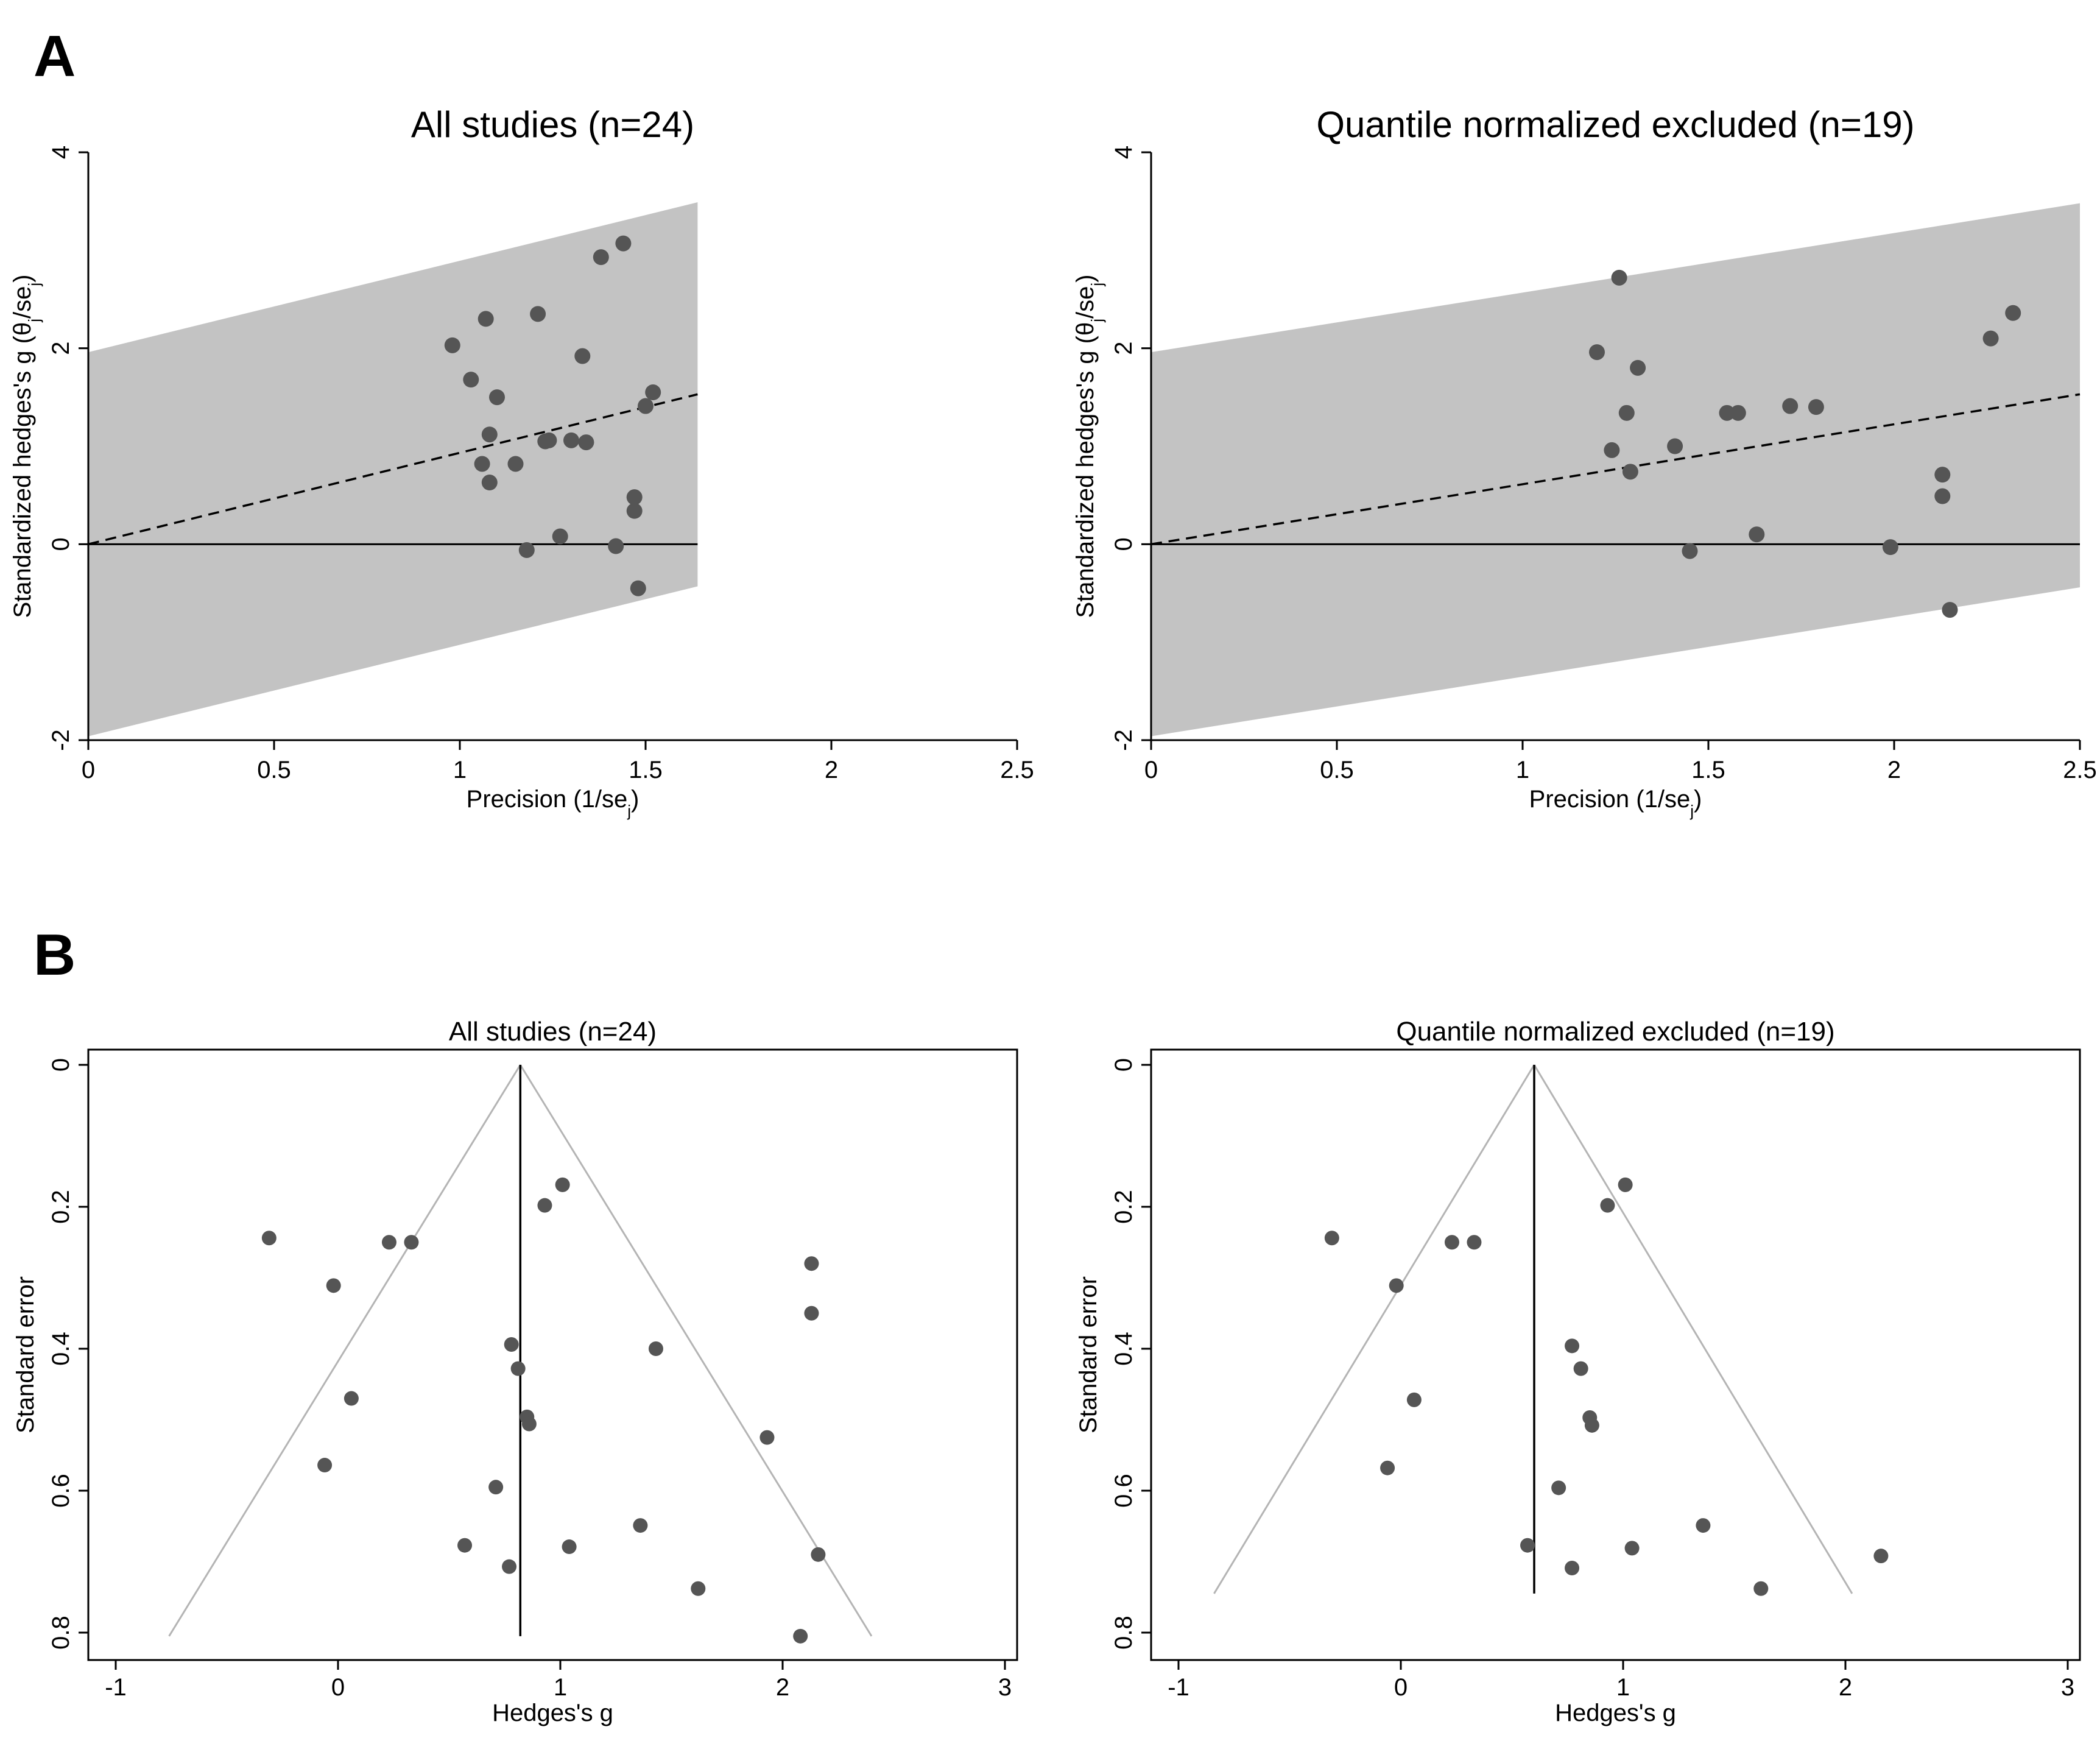 The height and width of the screenshot is (1738, 2100). What do you see at coordinates (55, 955) in the screenshot?
I see `panel-label-b: B` at bounding box center [55, 955].